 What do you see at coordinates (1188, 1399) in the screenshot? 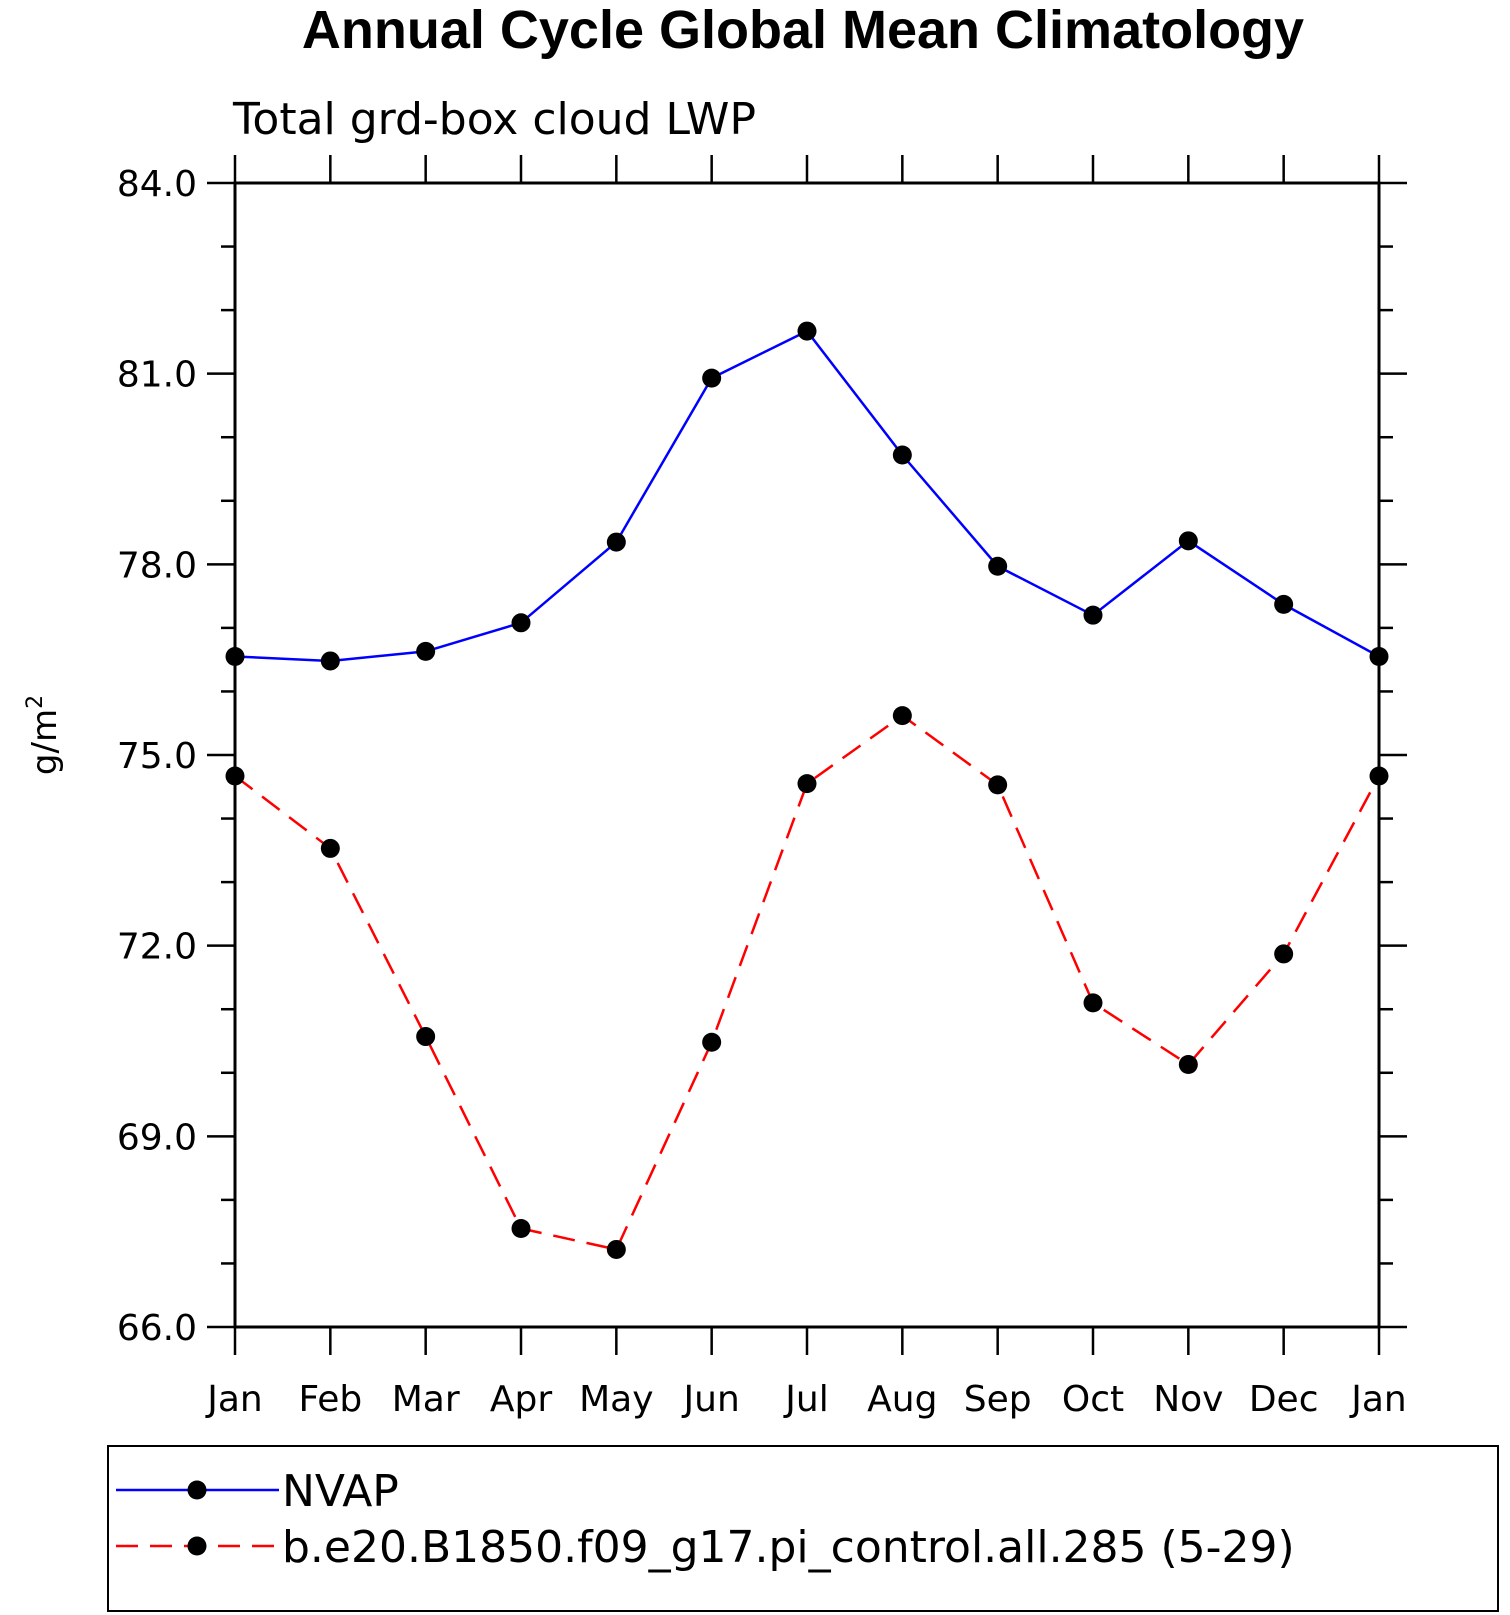
I see `x-tick-label: Nov` at bounding box center [1188, 1399].